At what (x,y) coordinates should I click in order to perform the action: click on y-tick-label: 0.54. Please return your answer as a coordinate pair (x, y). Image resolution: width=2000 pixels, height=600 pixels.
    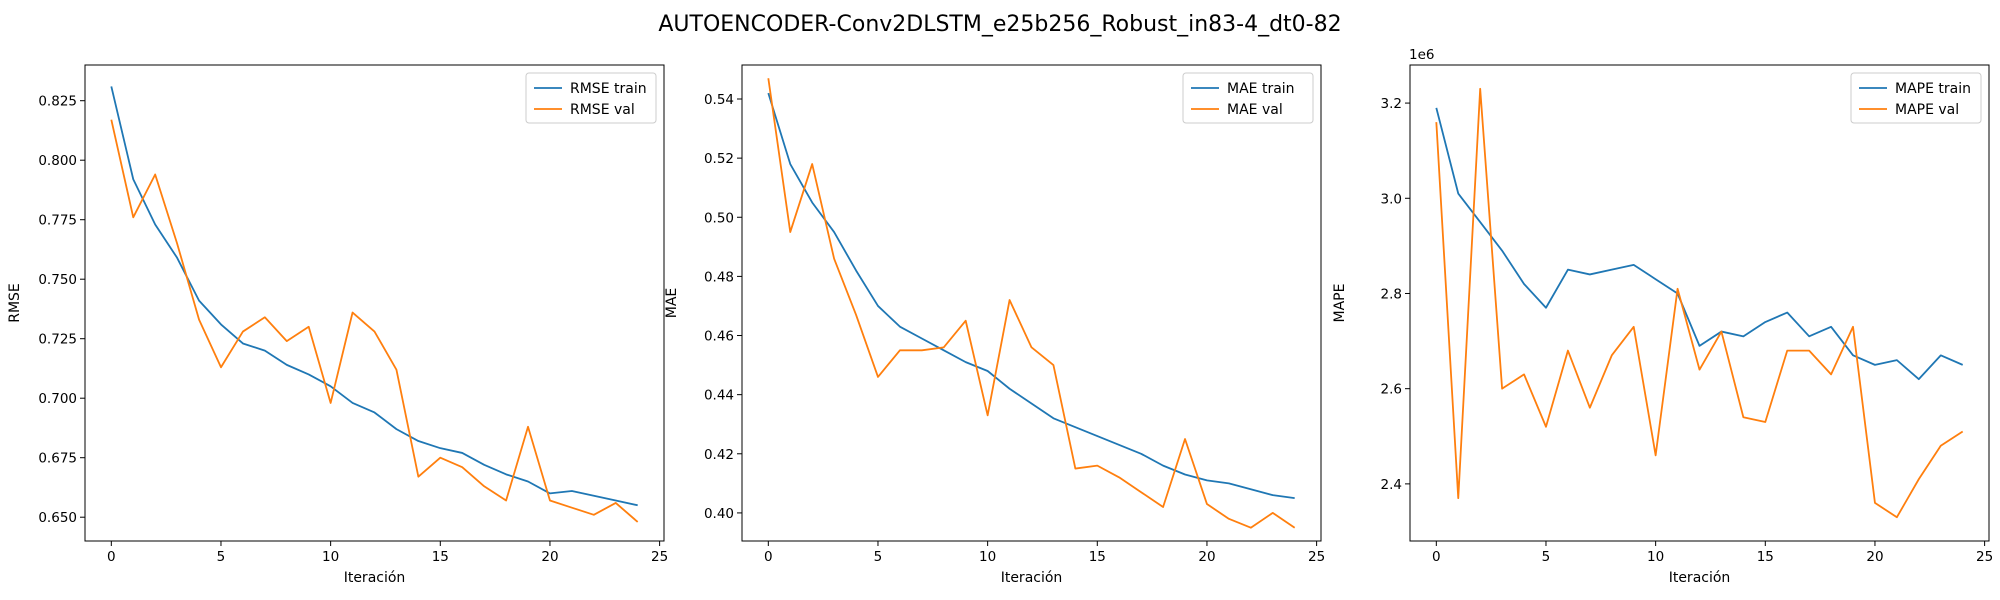
    Looking at the image, I should click on (719, 100).